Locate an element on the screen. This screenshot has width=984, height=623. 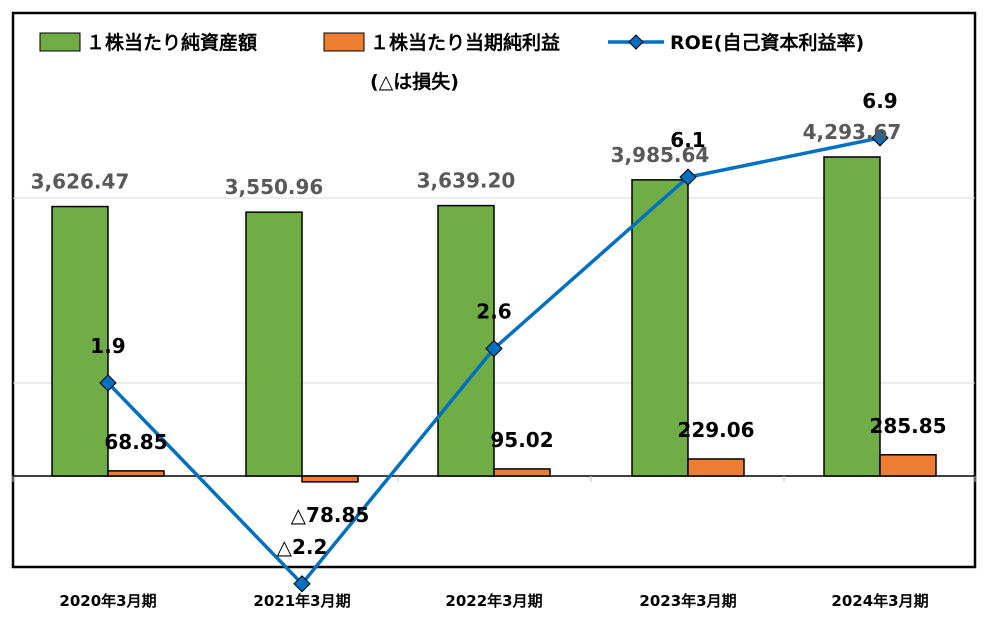
label-roe: △2.2 is located at coordinates (302, 547).